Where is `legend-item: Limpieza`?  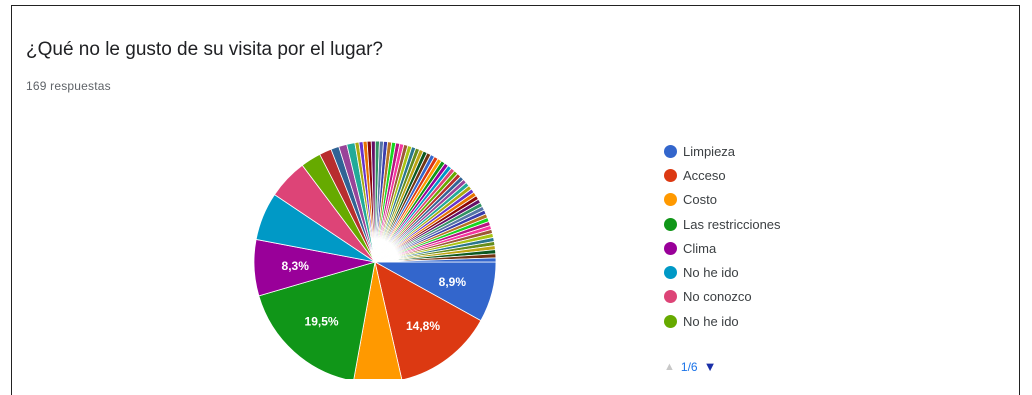 legend-item: Limpieza is located at coordinates (722, 151).